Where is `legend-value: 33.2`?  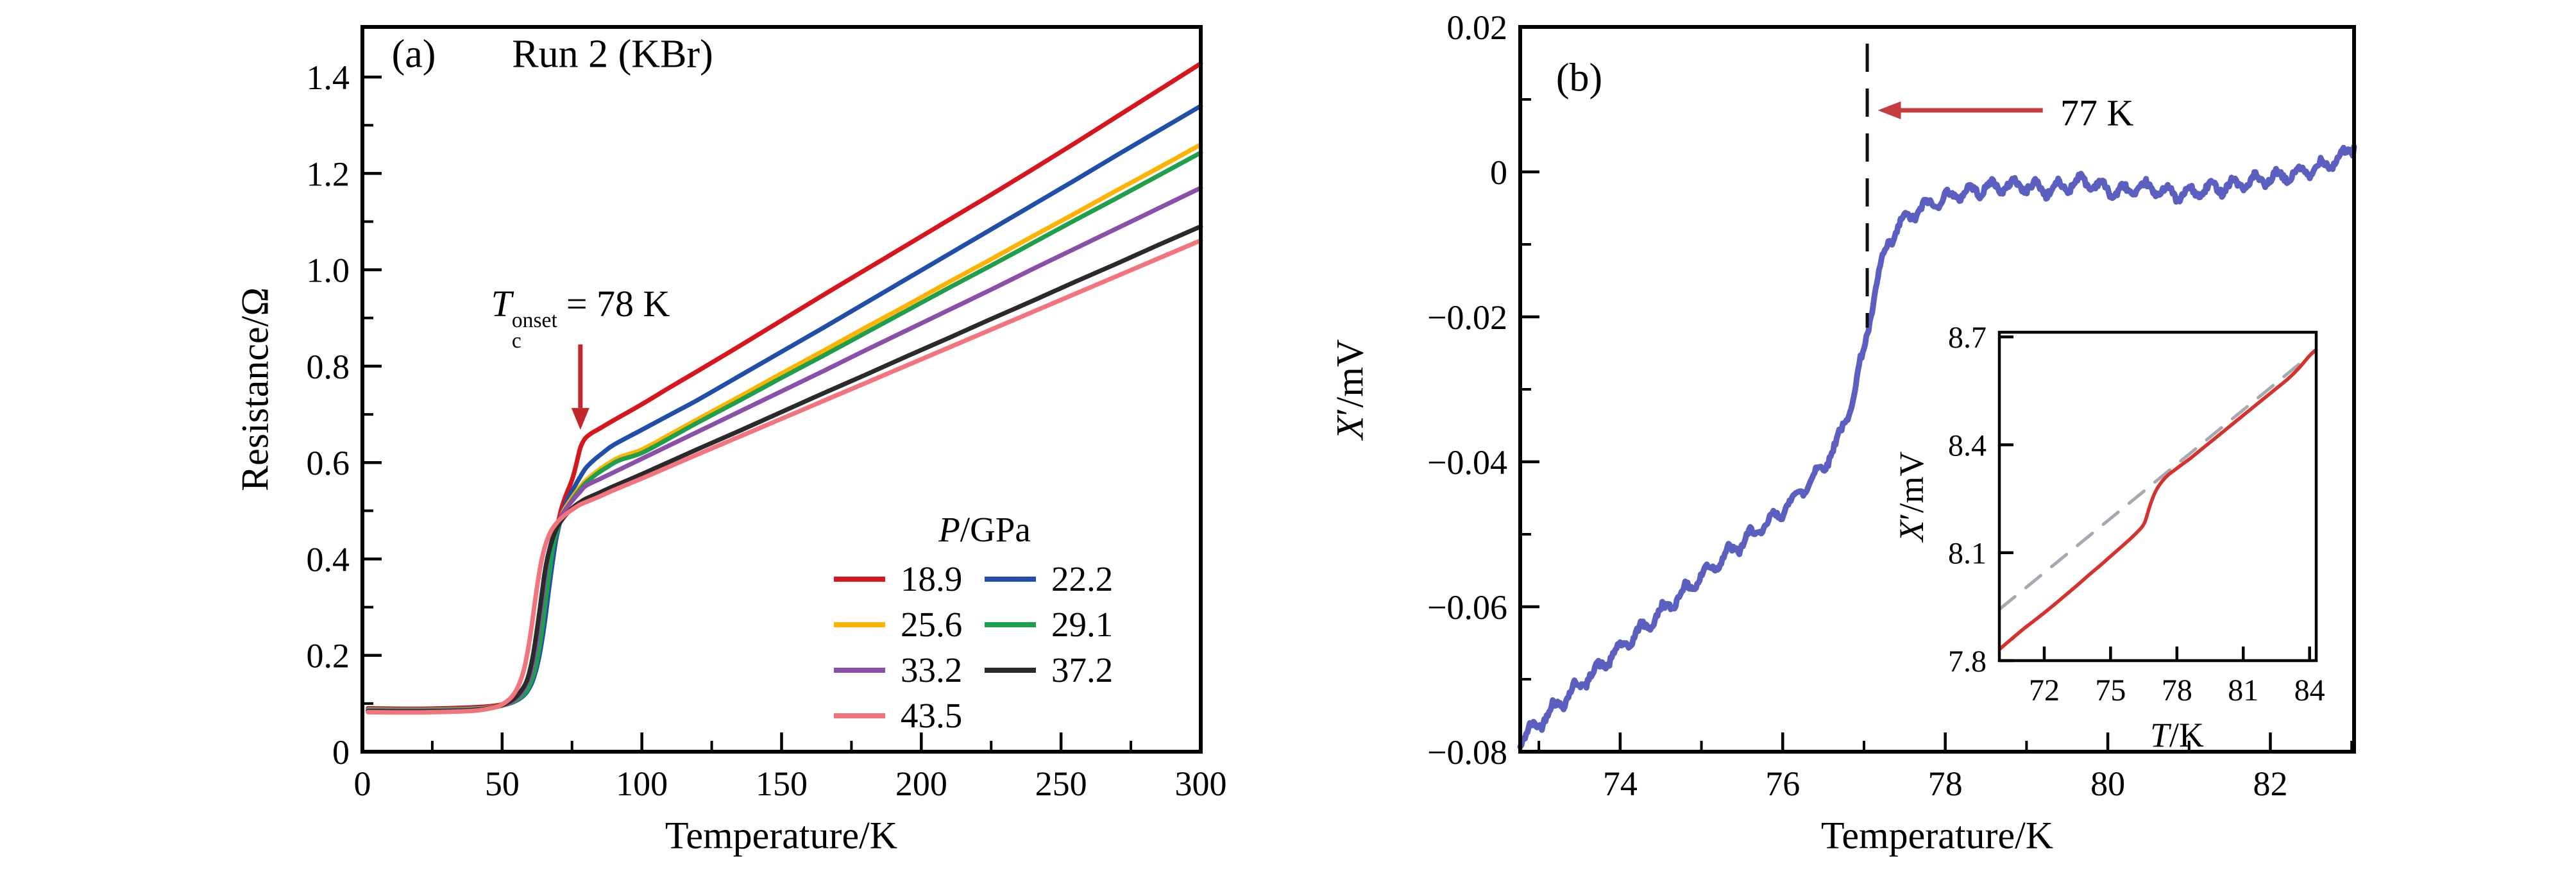 legend-value: 33.2 is located at coordinates (932, 669).